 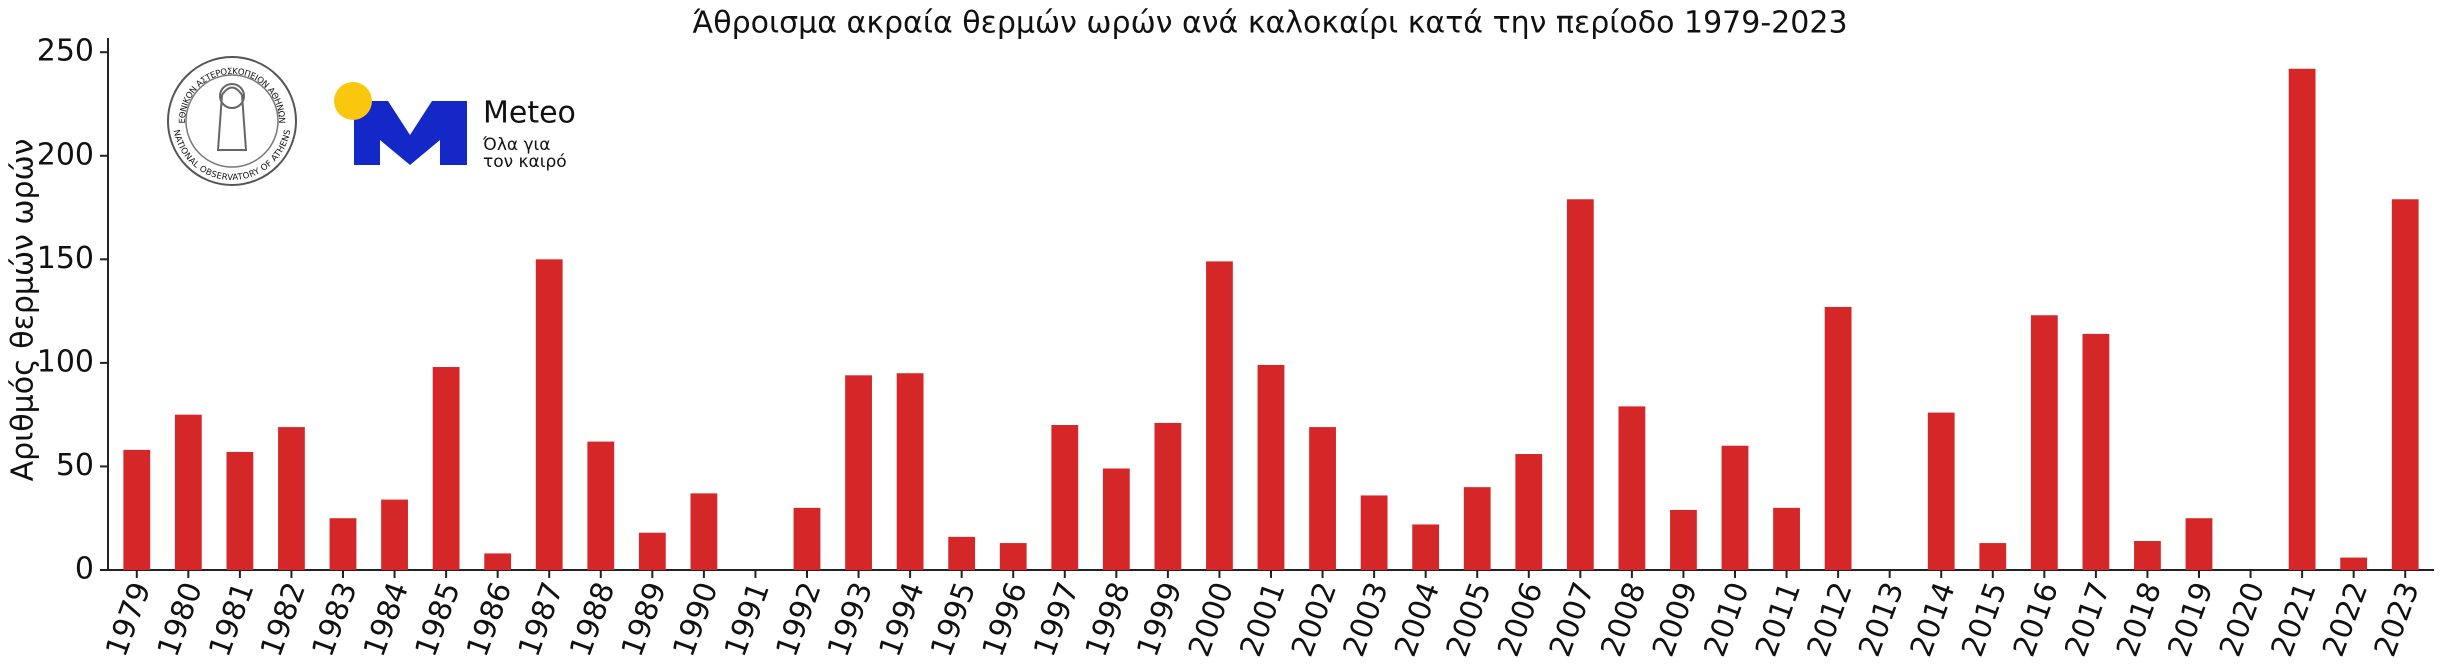 I want to click on x-tick-label: 1986, so click(x=489, y=620).